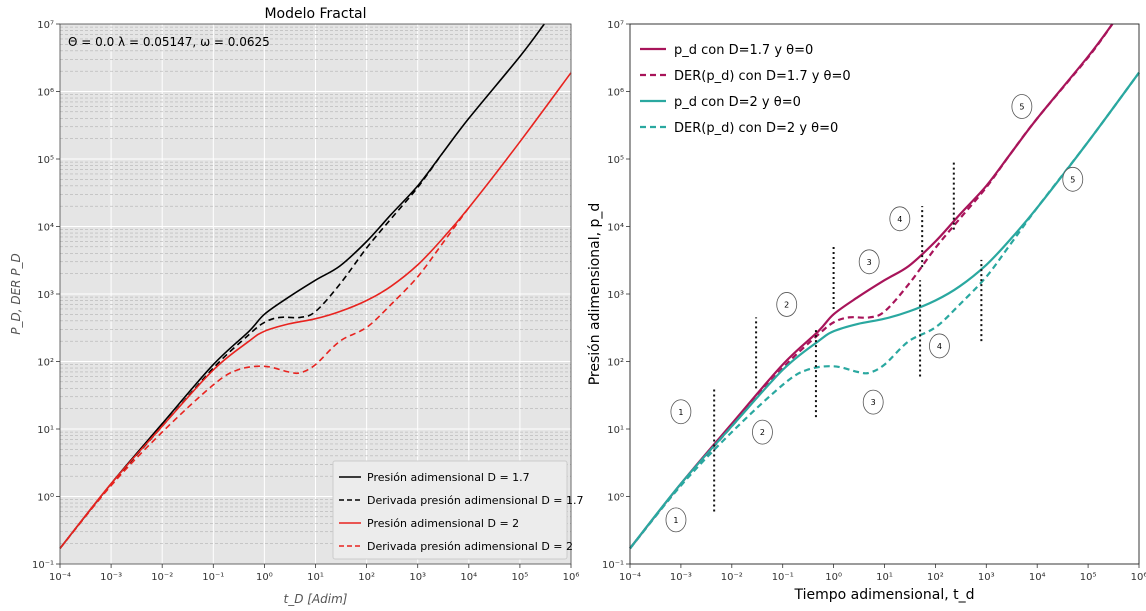 Image resolution: width=1146 pixels, height=611 pixels. What do you see at coordinates (762, 76) in the screenshot?
I see `legend-label: DER(p_d) con D=1.7 y θ=0` at bounding box center [762, 76].